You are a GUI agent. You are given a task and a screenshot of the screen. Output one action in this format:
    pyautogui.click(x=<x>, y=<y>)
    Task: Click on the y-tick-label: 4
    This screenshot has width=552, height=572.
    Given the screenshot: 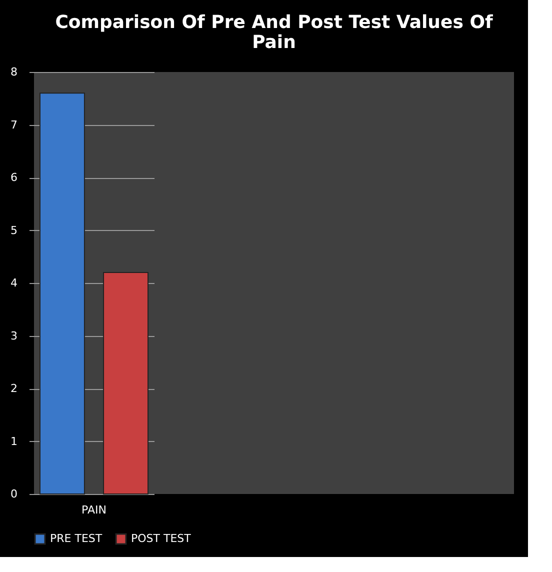 What is the action you would take?
    pyautogui.click(x=14, y=283)
    